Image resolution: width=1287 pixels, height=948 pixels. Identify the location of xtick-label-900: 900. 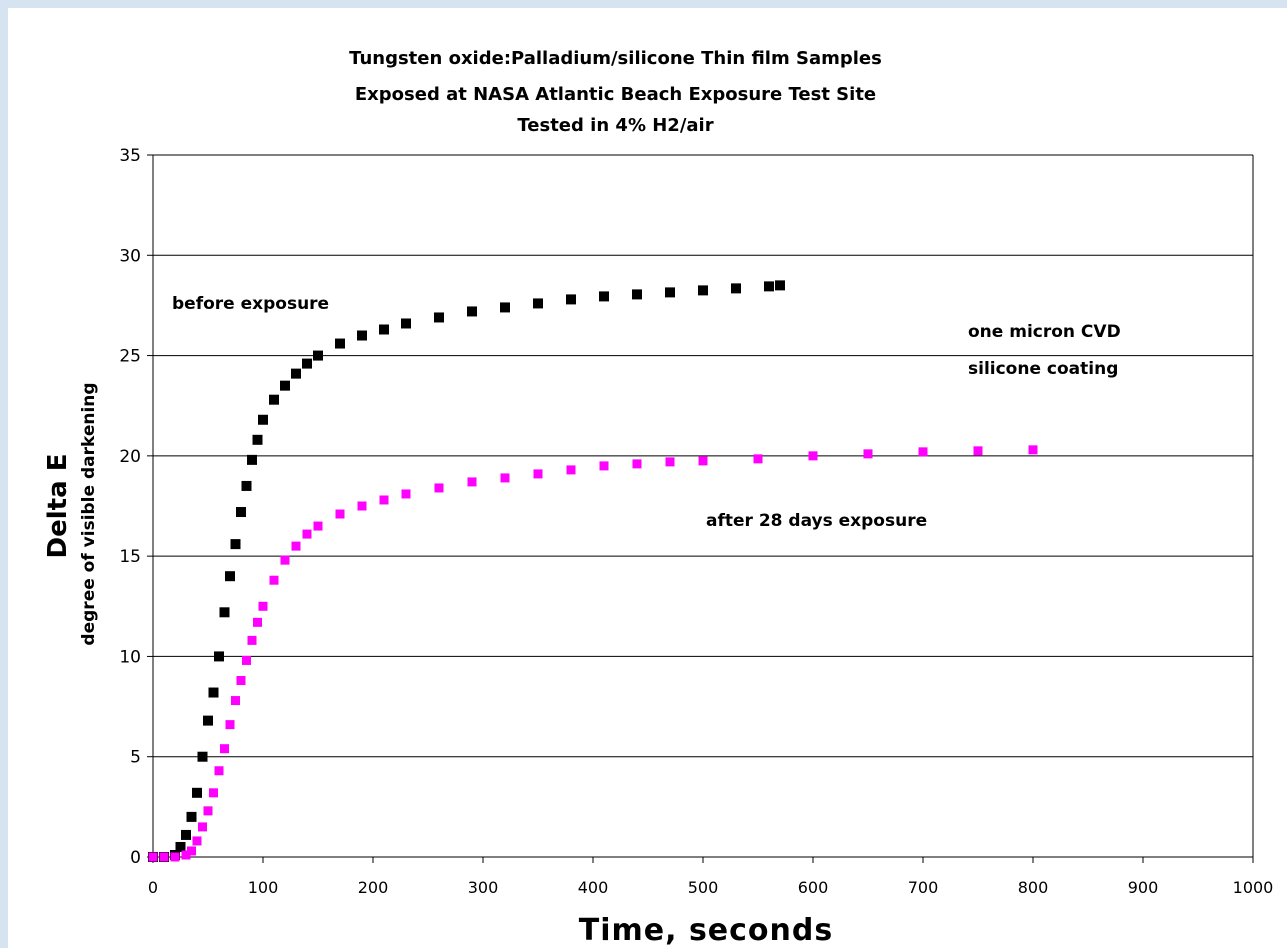
(1143, 887).